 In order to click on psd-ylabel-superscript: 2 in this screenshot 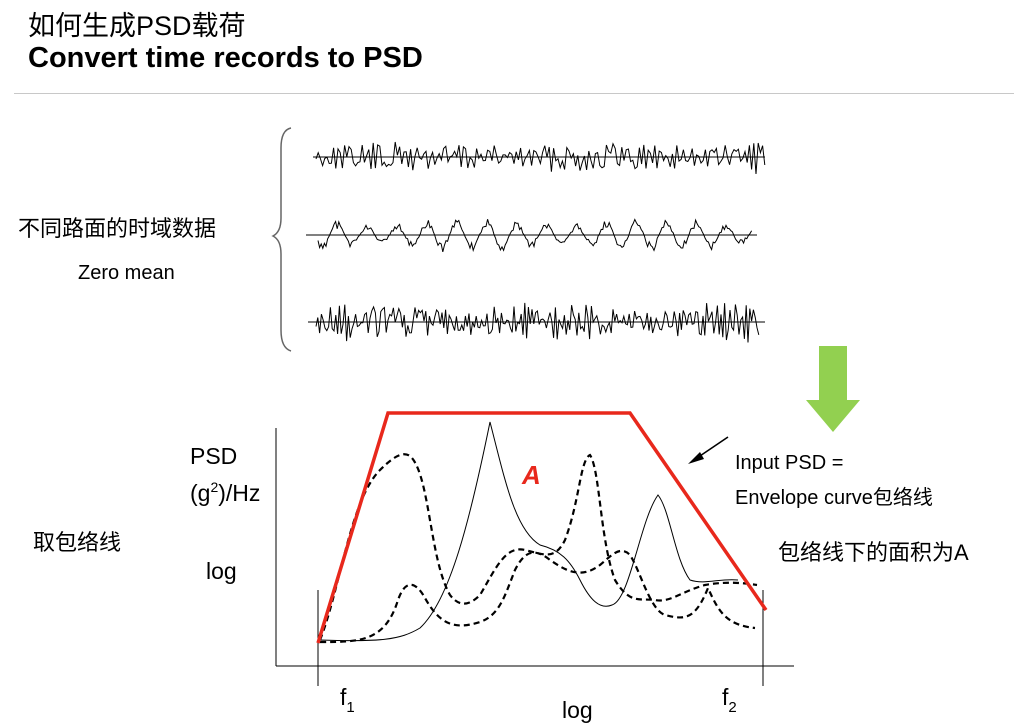, I will do `click(214, 487)`.